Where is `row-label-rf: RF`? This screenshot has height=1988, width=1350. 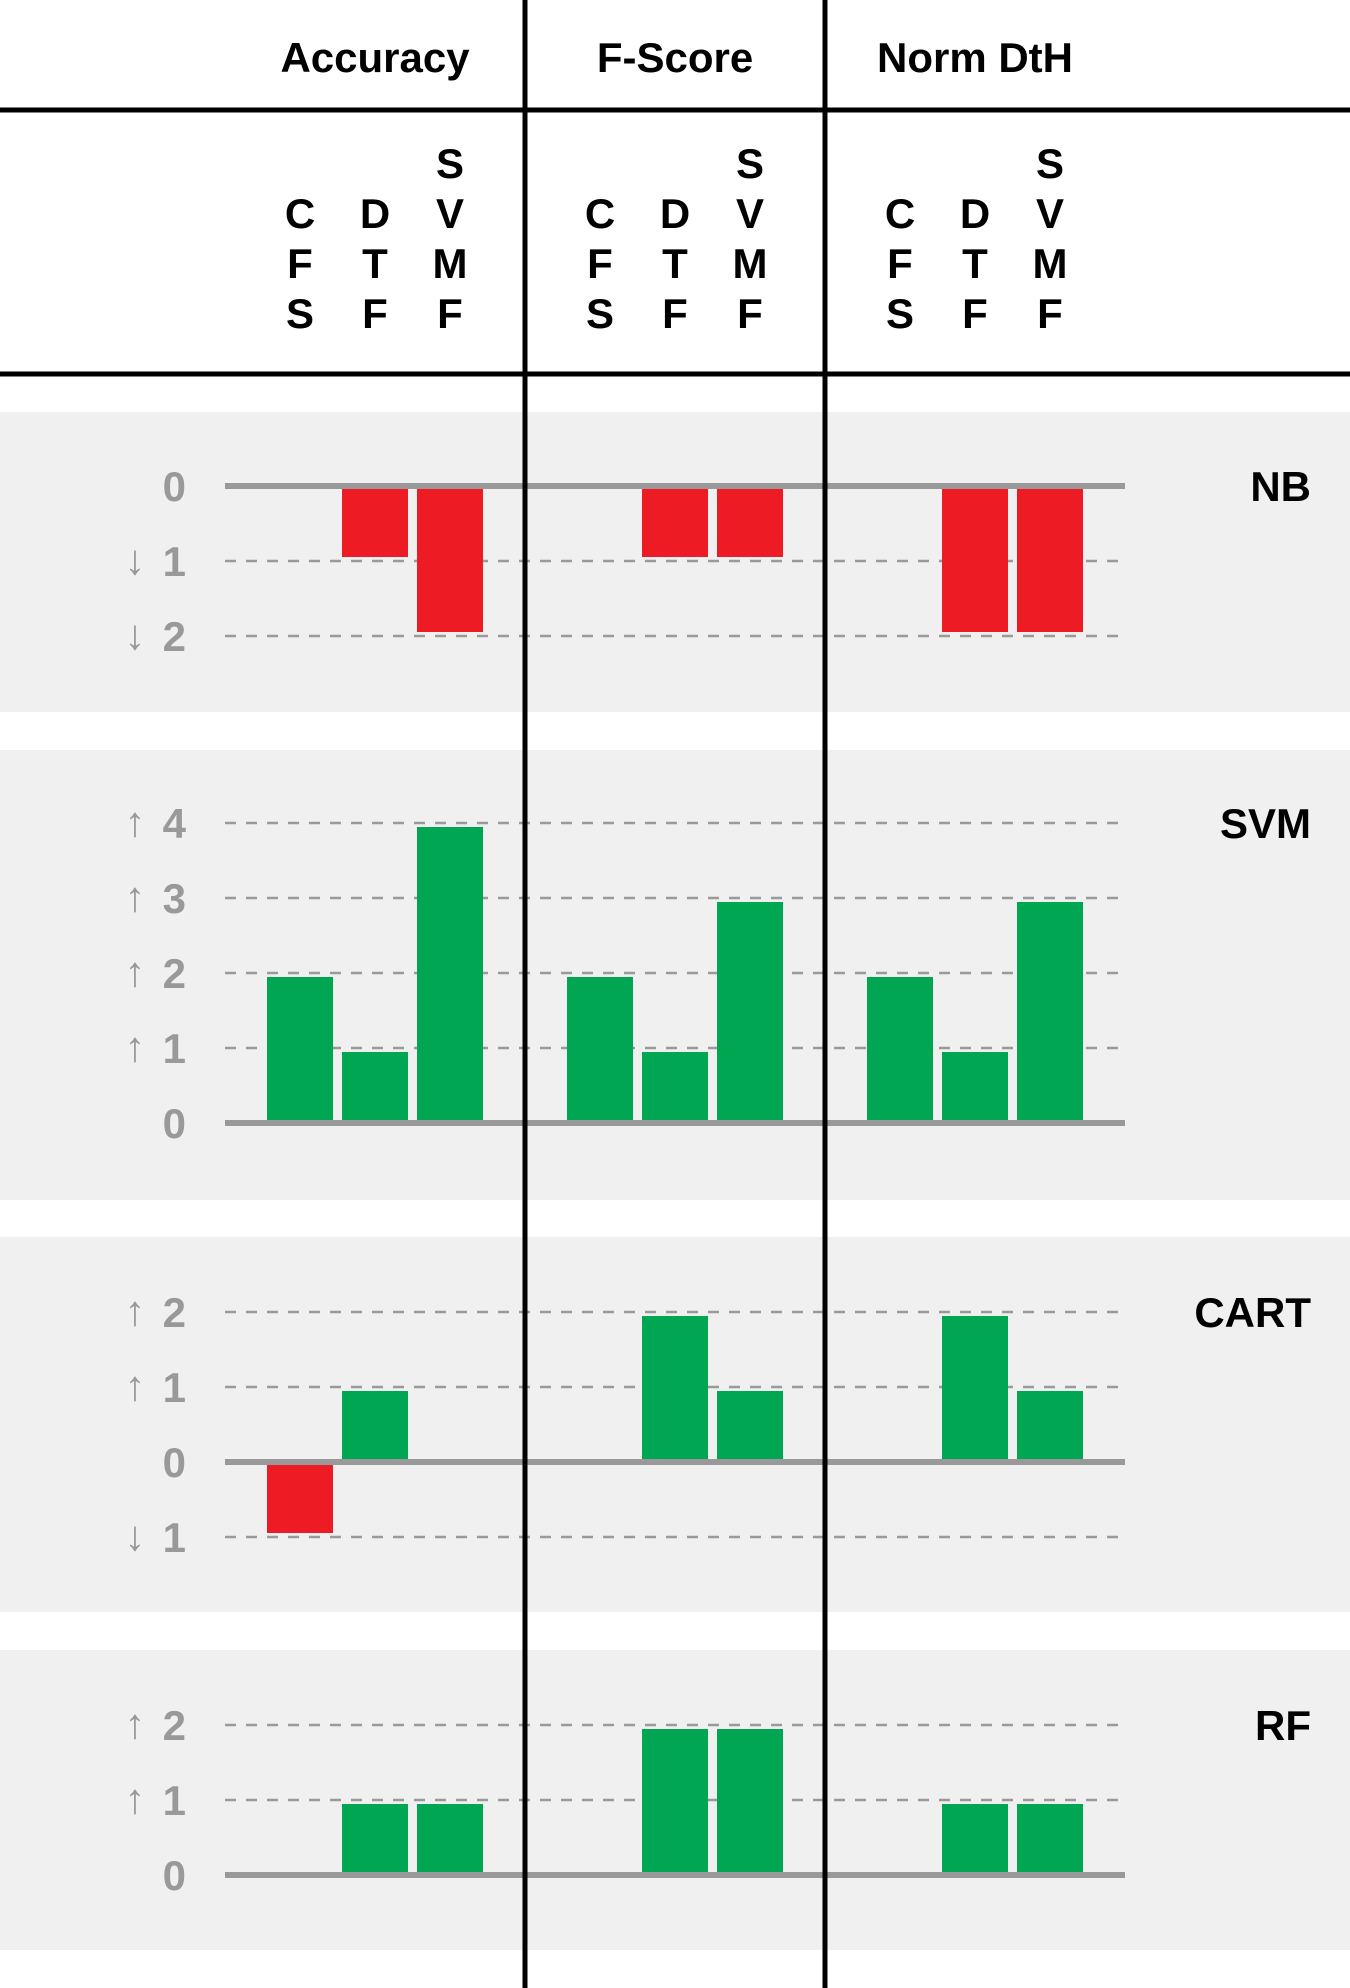 row-label-rf: RF is located at coordinates (1283, 1725).